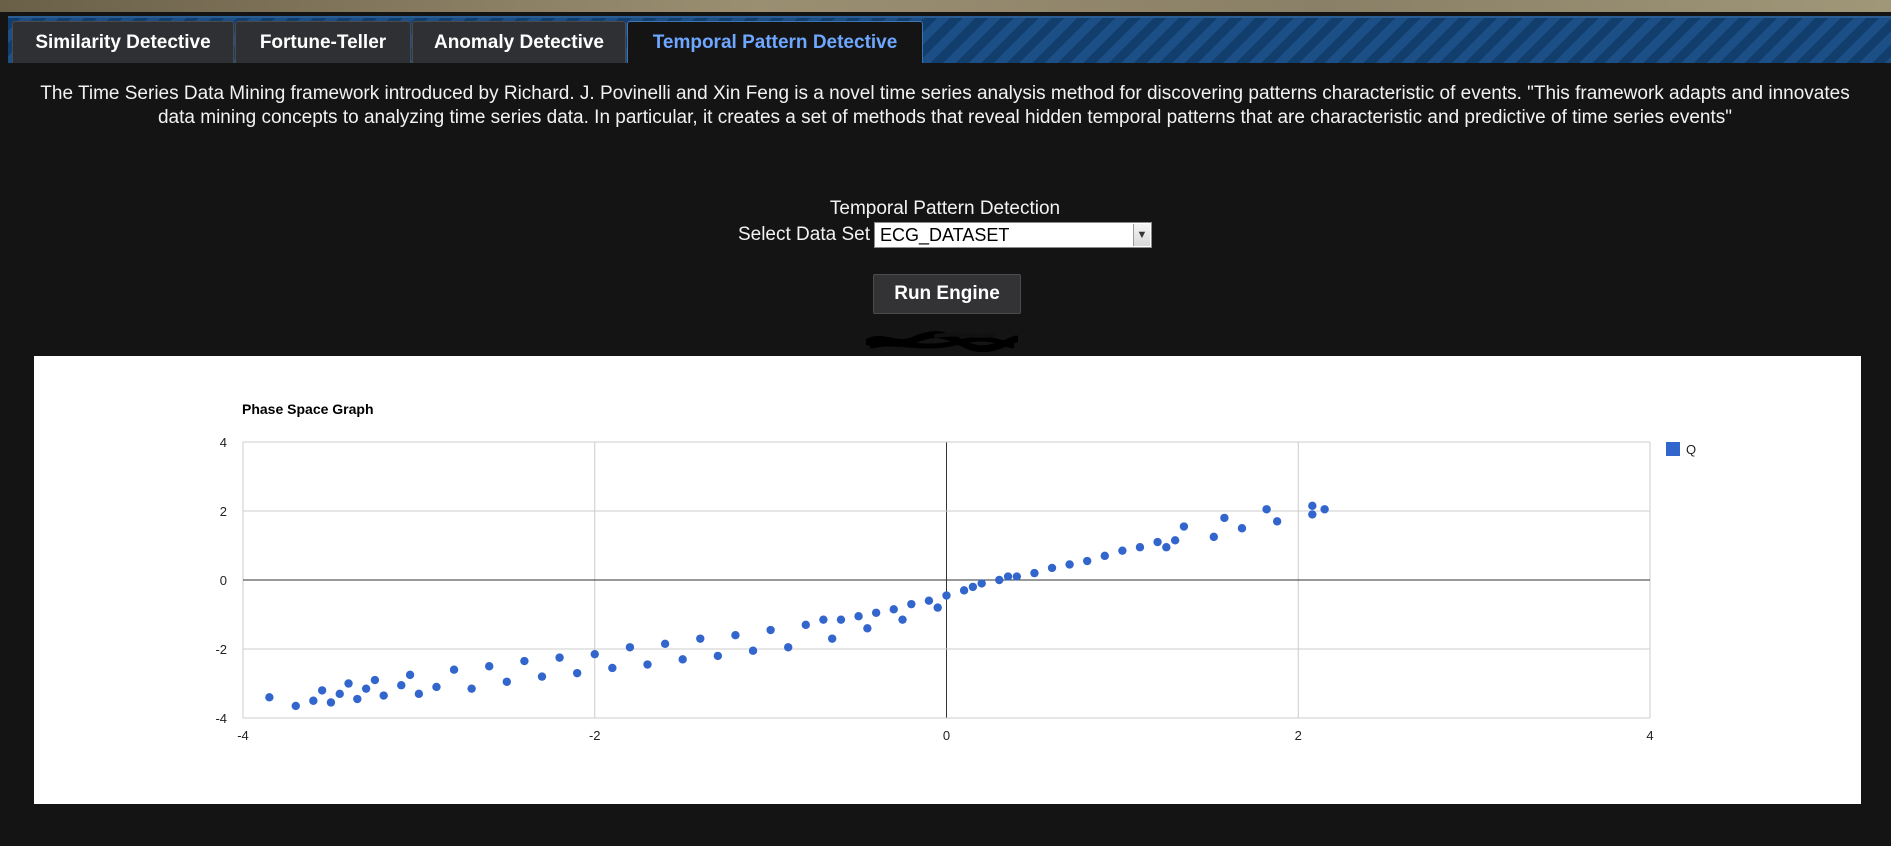 This screenshot has width=1891, height=846. I want to click on run-engine-button: Run Engine, so click(947, 294).